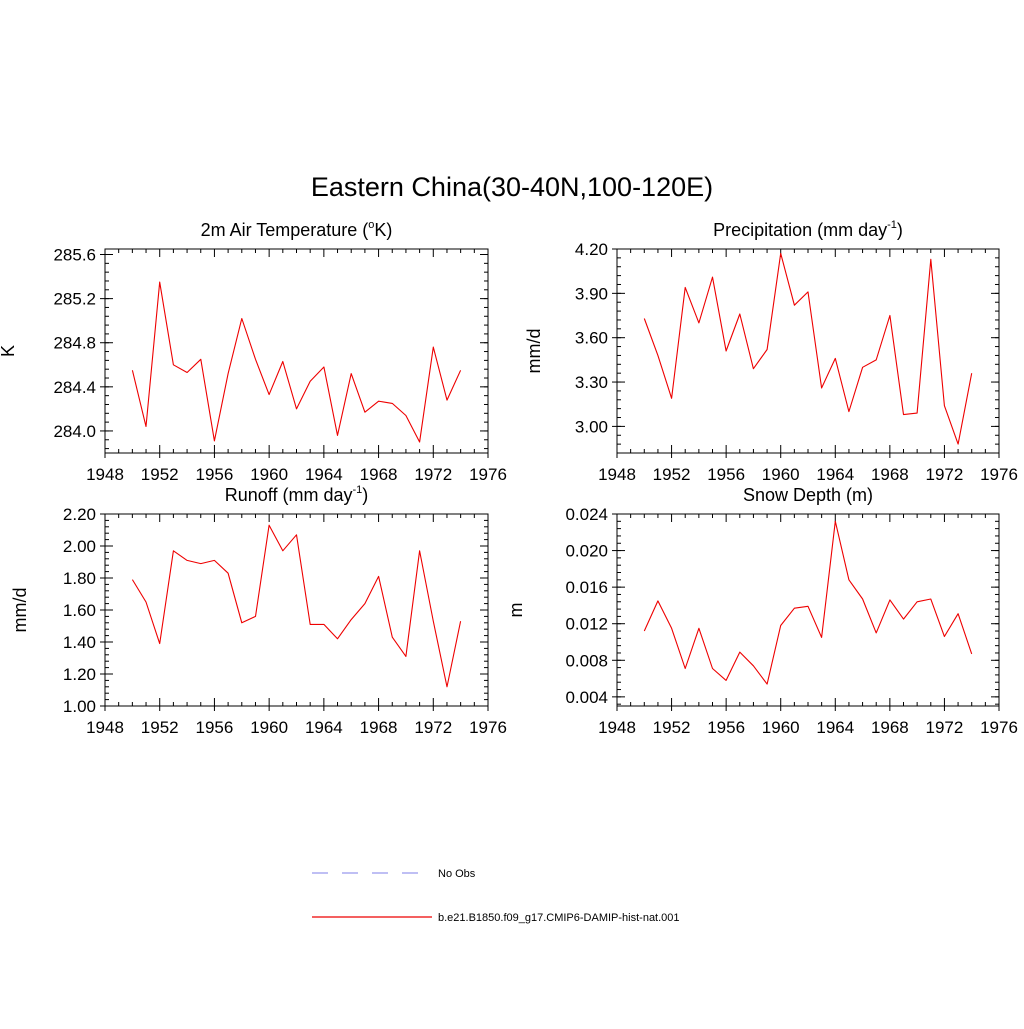 This screenshot has width=1024, height=1029. I want to click on panel-title-text: Runoff (mm day, so click(289, 495).